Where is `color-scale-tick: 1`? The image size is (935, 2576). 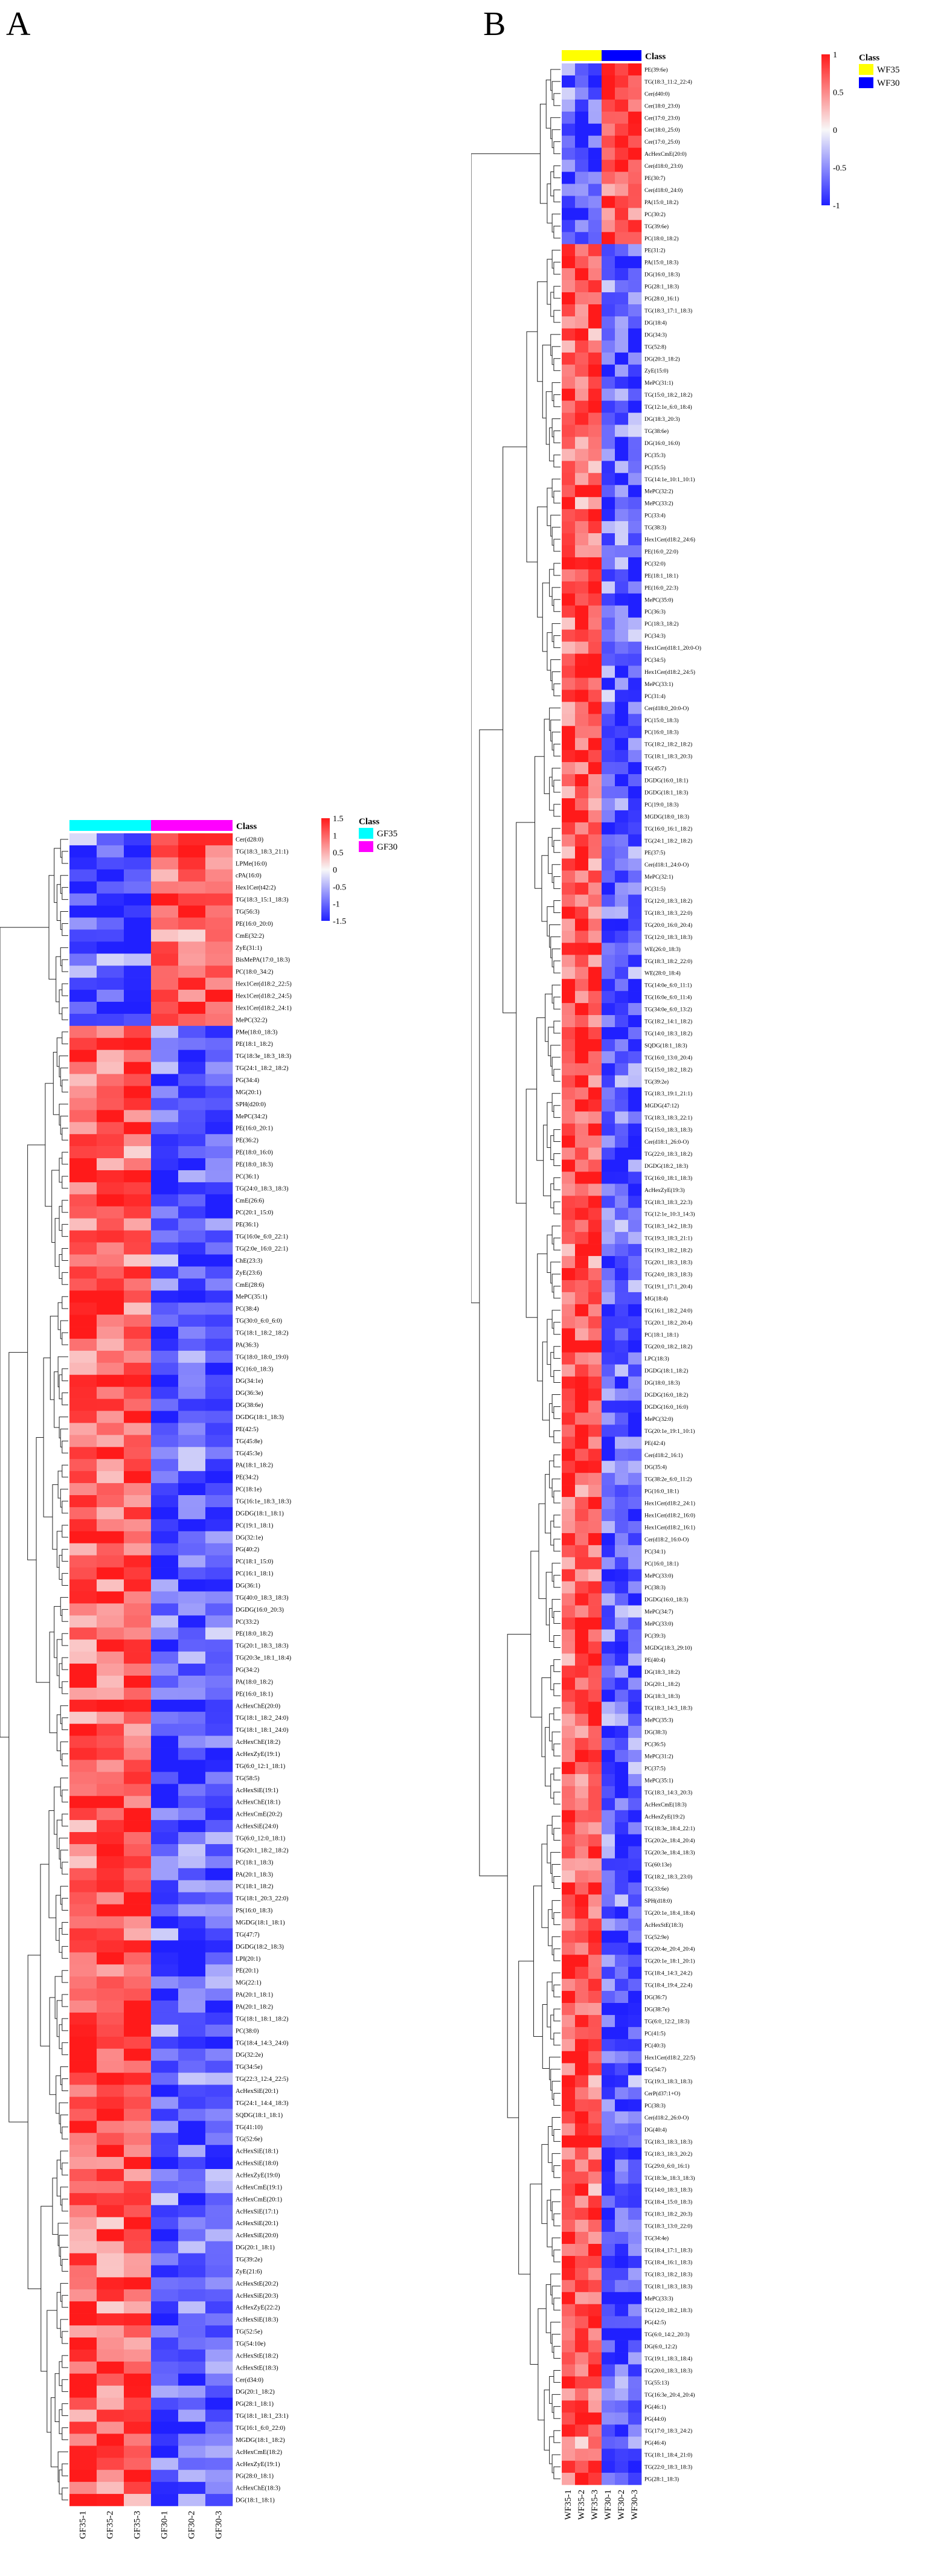
color-scale-tick: 1 is located at coordinates (335, 836).